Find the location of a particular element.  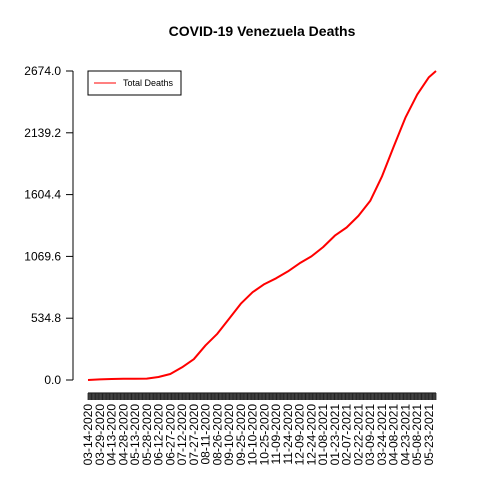

y-tick-label: 1069.6 is located at coordinates (42, 256).